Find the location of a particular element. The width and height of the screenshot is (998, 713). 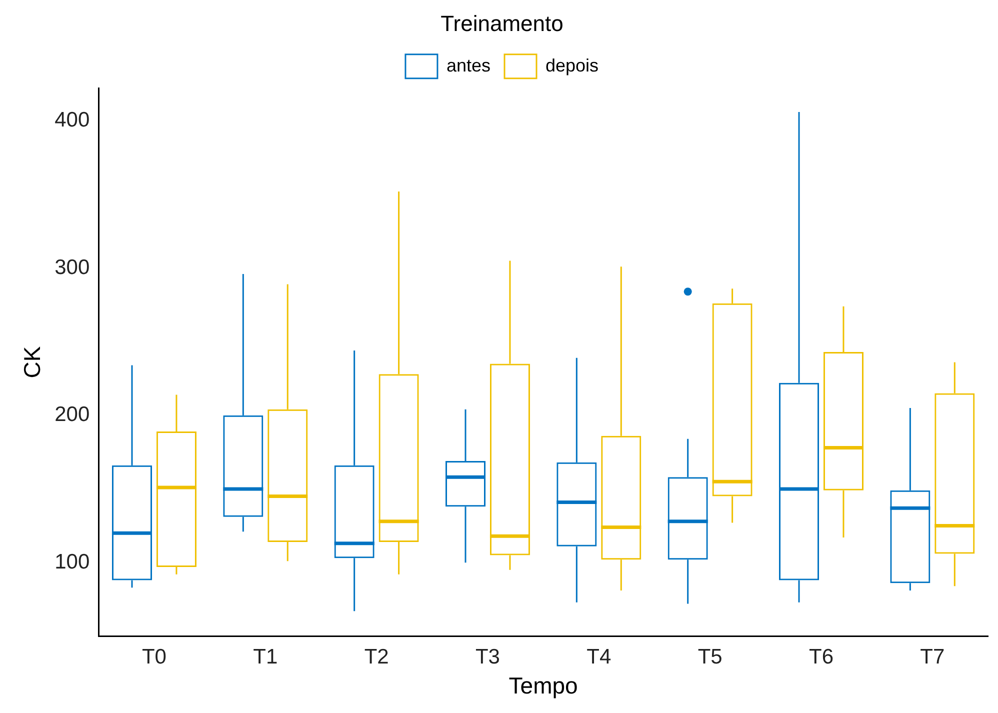

x-tick-label: T6 is located at coordinates (821, 657).